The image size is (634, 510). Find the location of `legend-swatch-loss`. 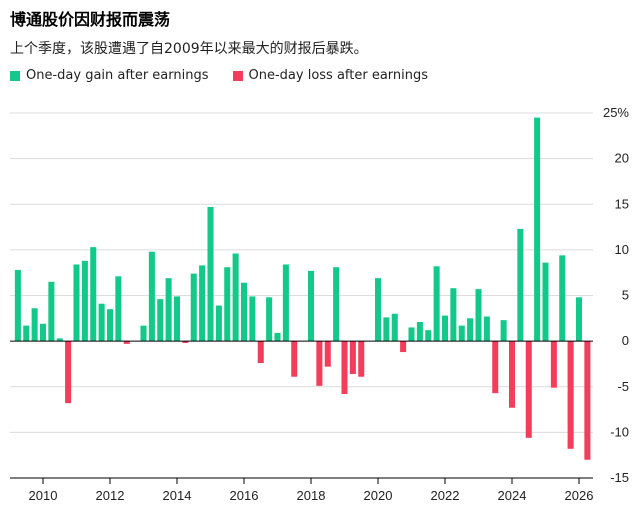

legend-swatch-loss is located at coordinates (237, 75).